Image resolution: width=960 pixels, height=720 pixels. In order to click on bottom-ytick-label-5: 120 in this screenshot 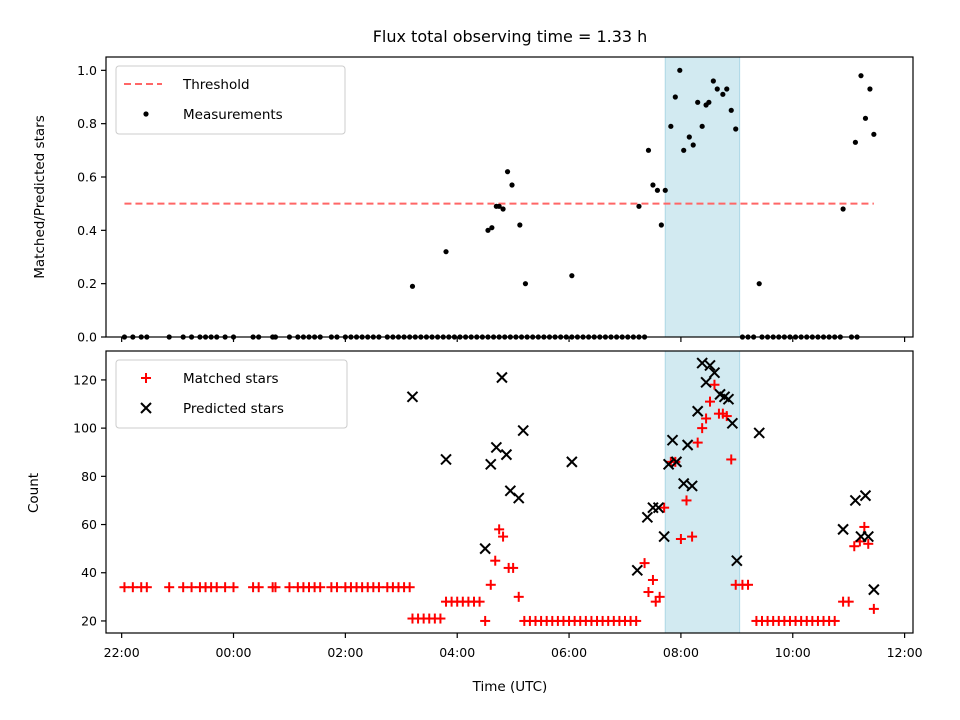, I will do `click(85, 379)`.